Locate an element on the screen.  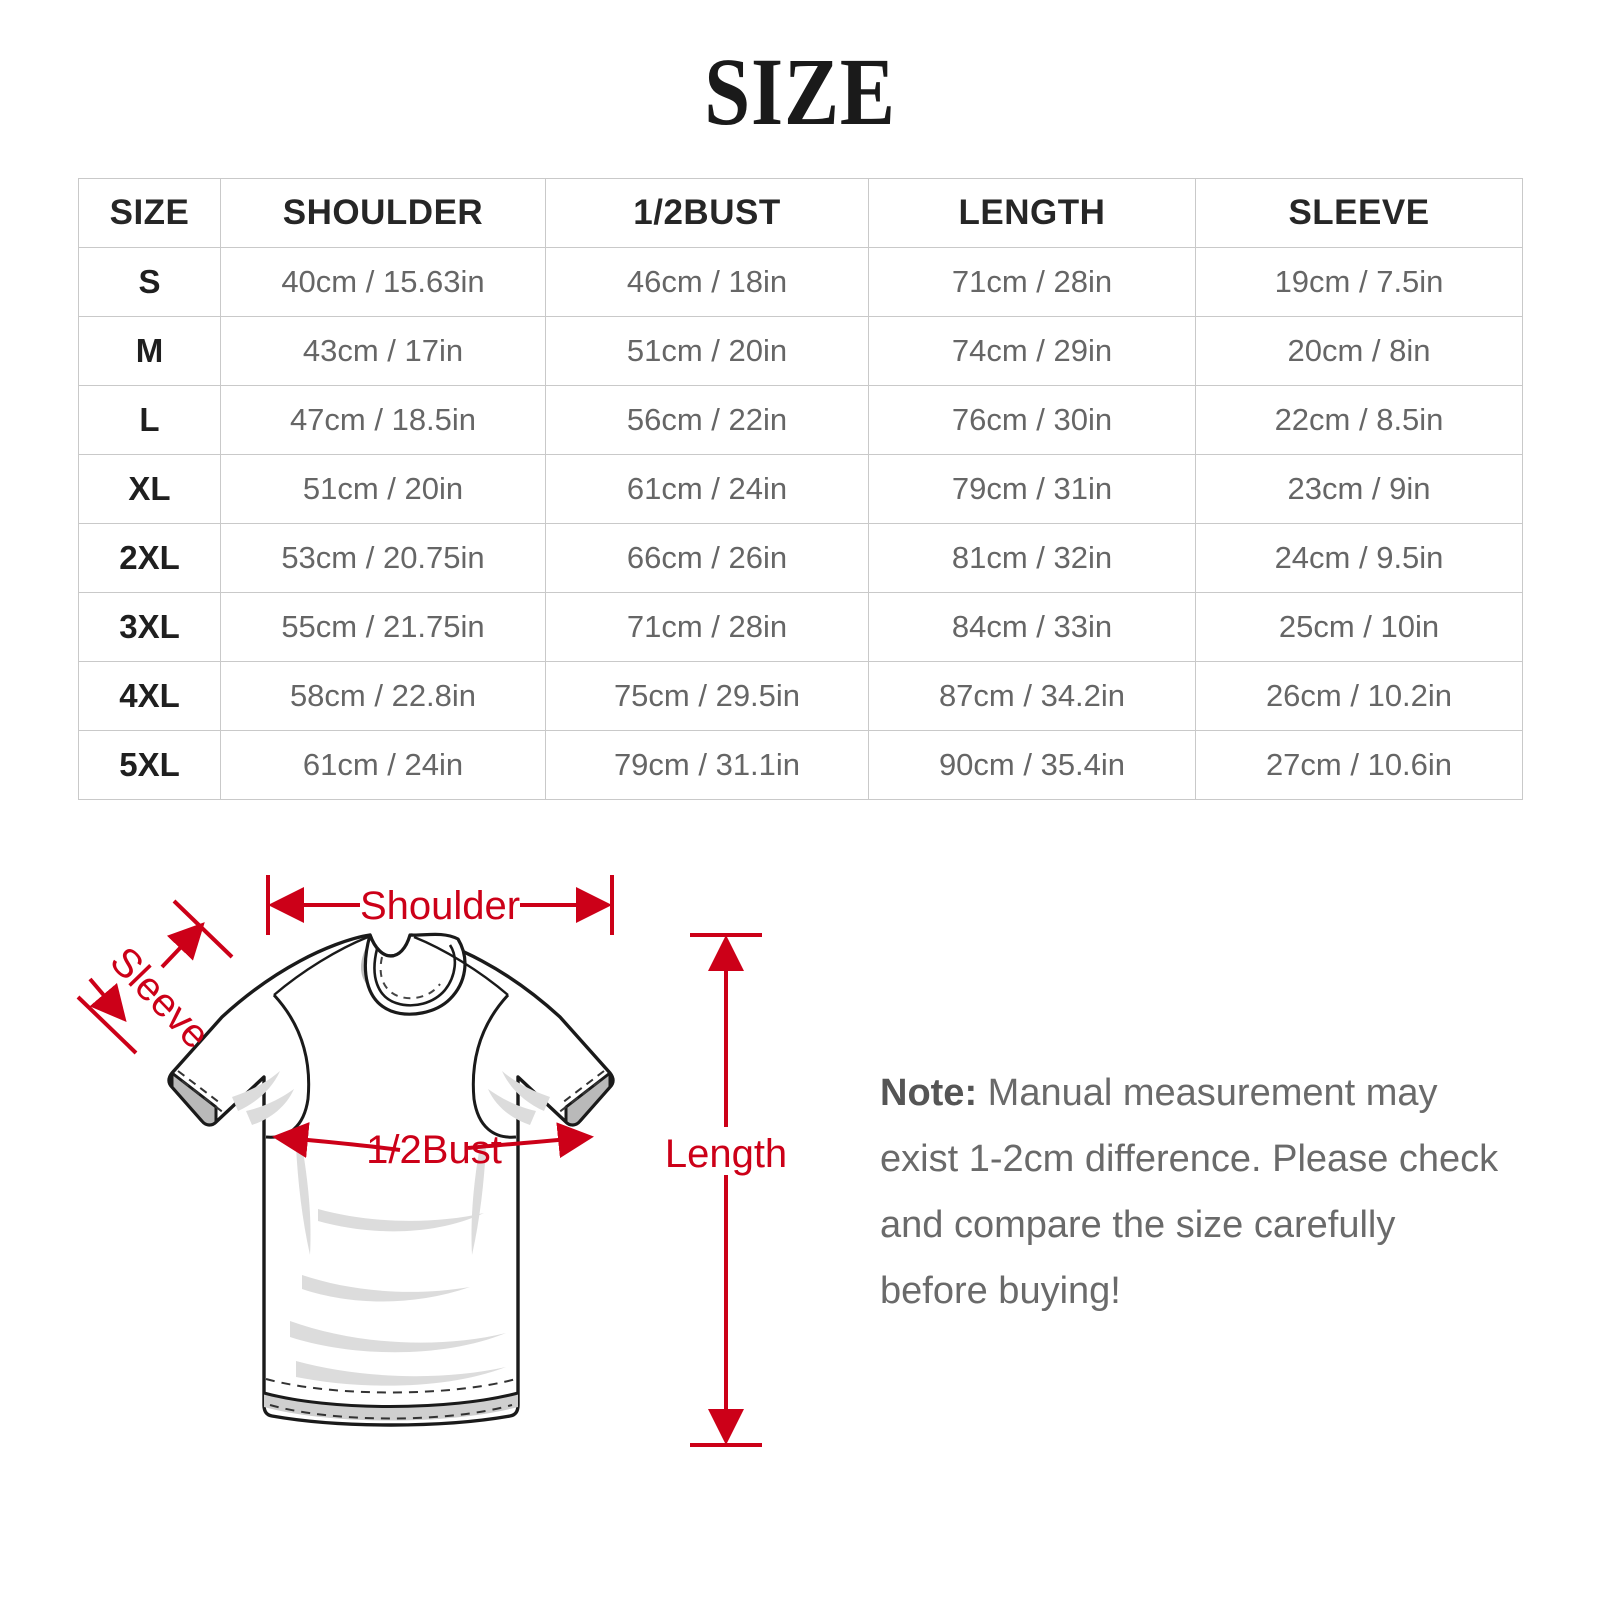
cell-shoulder: 53cm / 20.75in is located at coordinates (383, 558).